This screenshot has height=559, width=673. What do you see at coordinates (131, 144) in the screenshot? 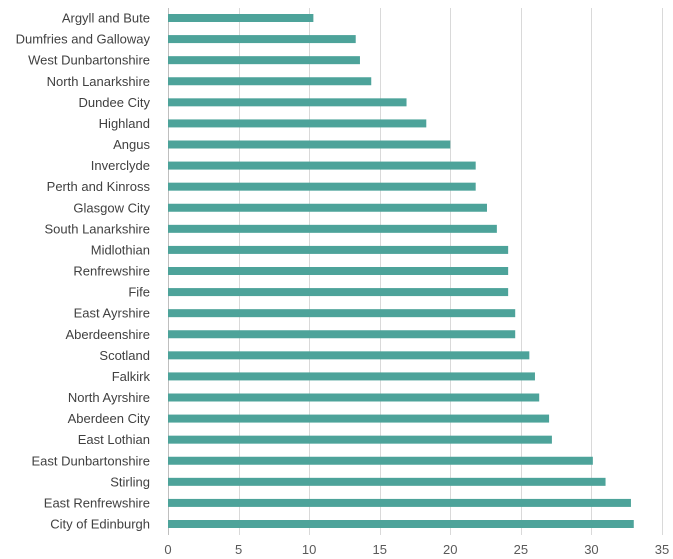
I see `category-label-angus: Angus` at bounding box center [131, 144].